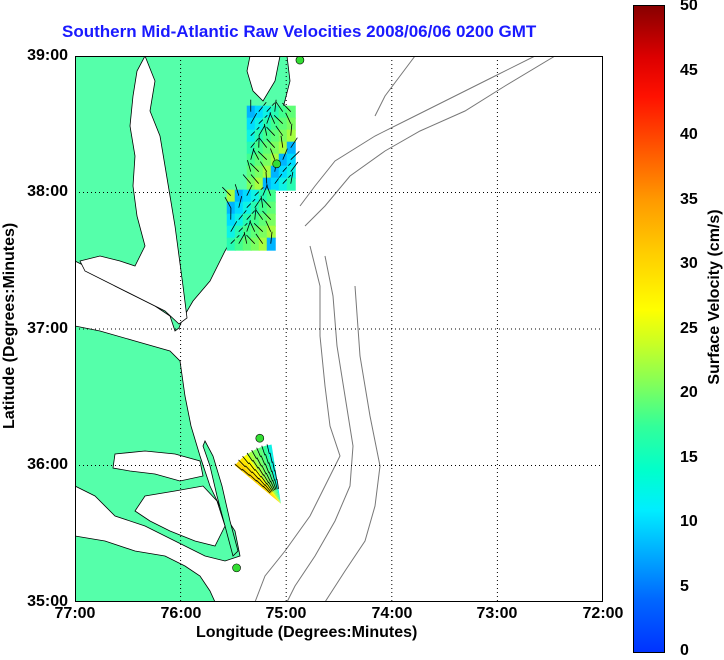 This screenshot has height=660, width=724. I want to click on x-tick-label: 76:00, so click(181, 614).